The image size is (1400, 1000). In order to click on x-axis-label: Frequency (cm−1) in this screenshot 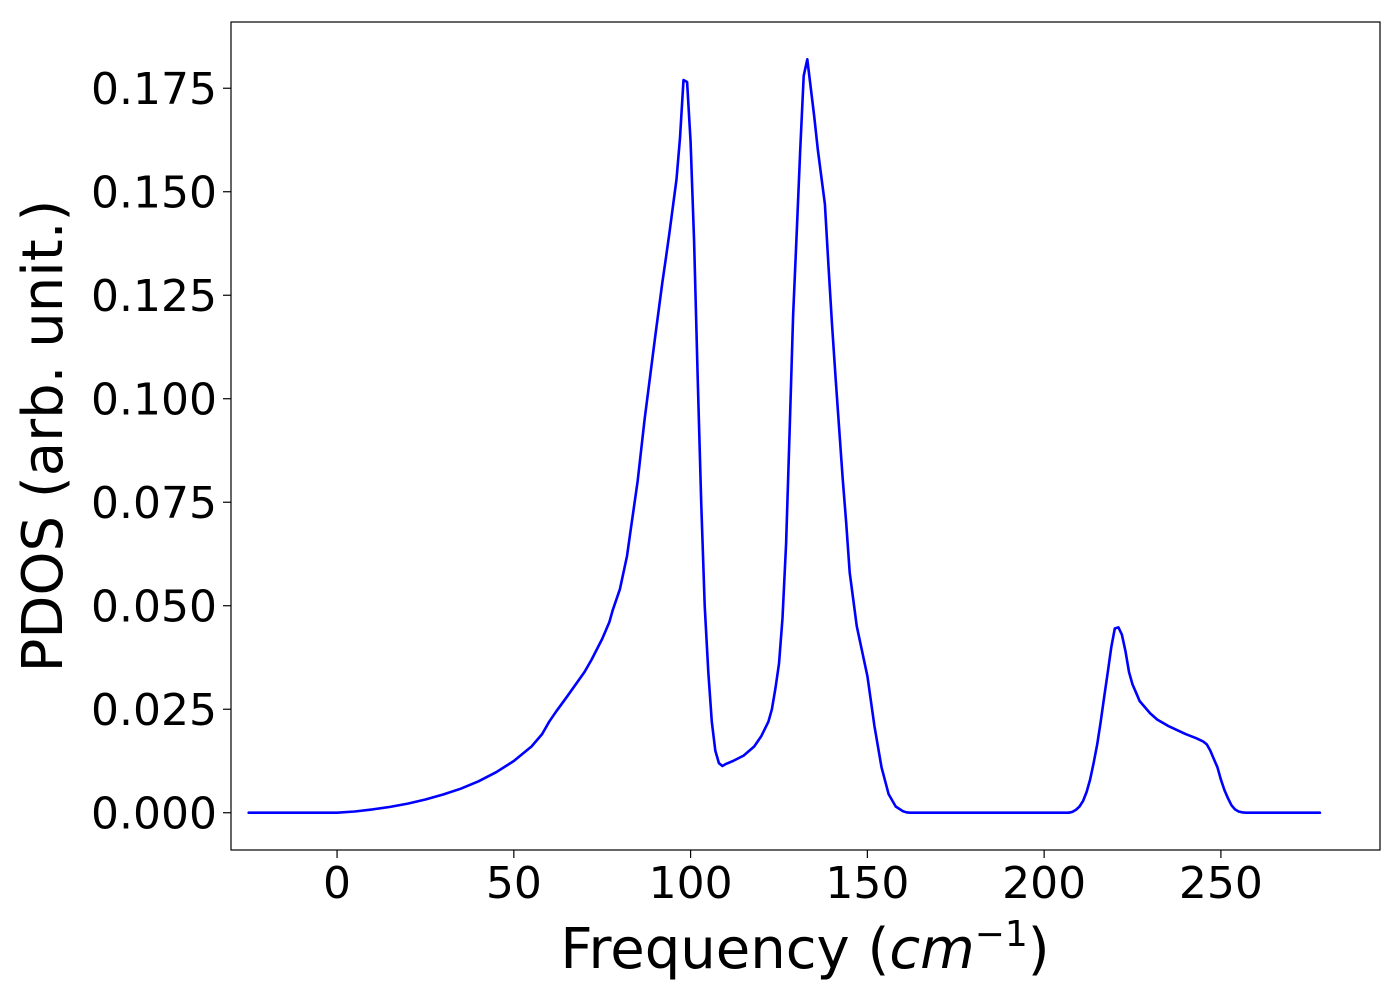, I will do `click(804, 948)`.